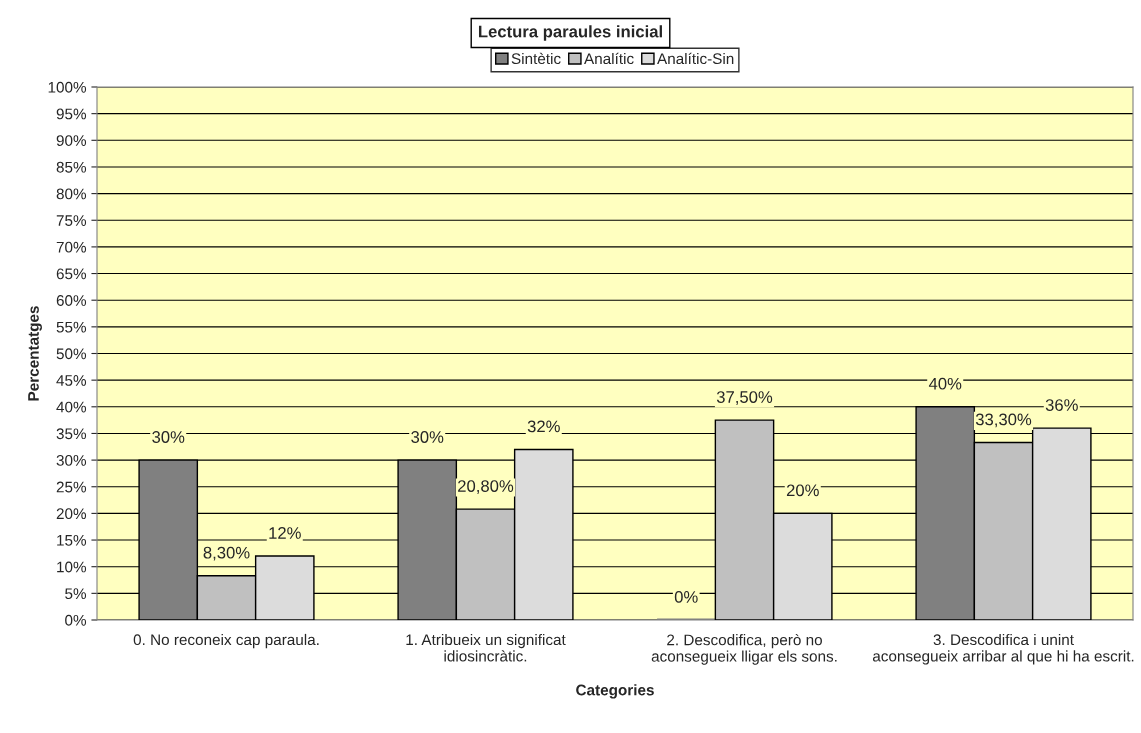 This screenshot has width=1141, height=733. What do you see at coordinates (71, 220) in the screenshot?
I see `y-tick-label: 75%` at bounding box center [71, 220].